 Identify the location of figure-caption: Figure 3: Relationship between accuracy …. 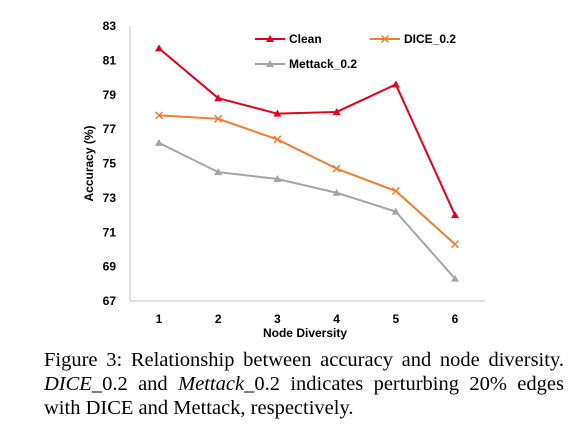
(304, 384).